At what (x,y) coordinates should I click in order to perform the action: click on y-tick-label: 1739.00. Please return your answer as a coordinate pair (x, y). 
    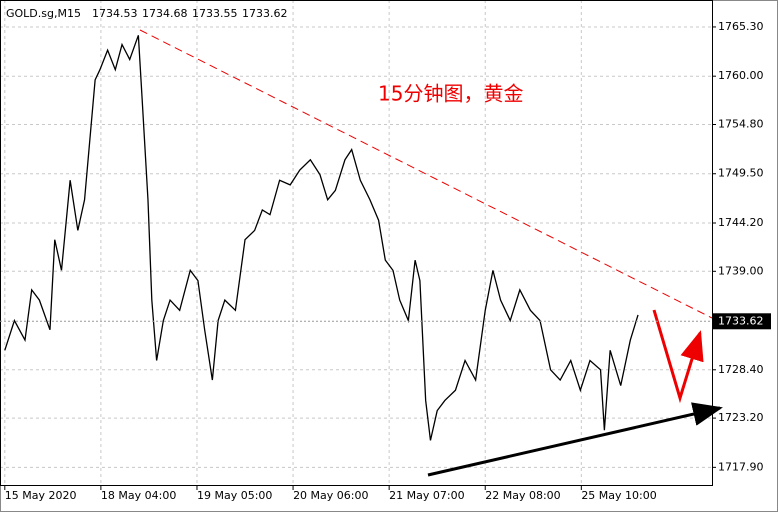
    Looking at the image, I should click on (741, 270).